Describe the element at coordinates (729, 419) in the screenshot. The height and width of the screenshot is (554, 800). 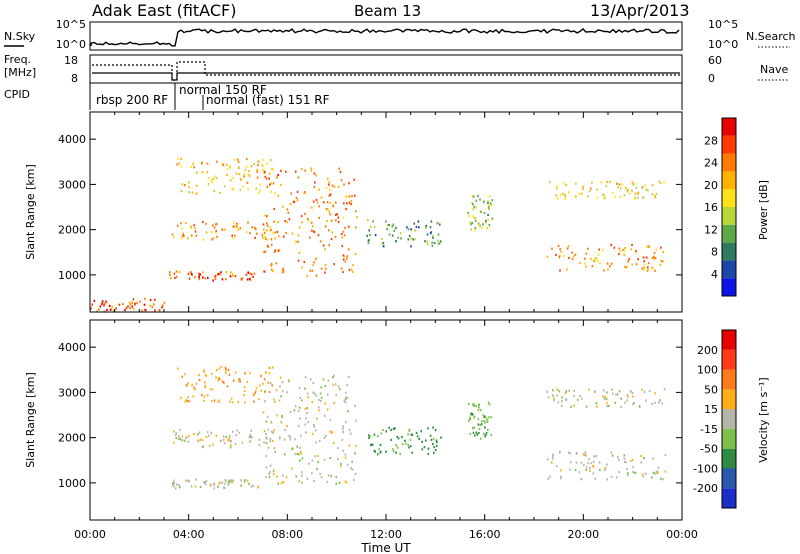
I see `velocity-colorbar-frame` at that location.